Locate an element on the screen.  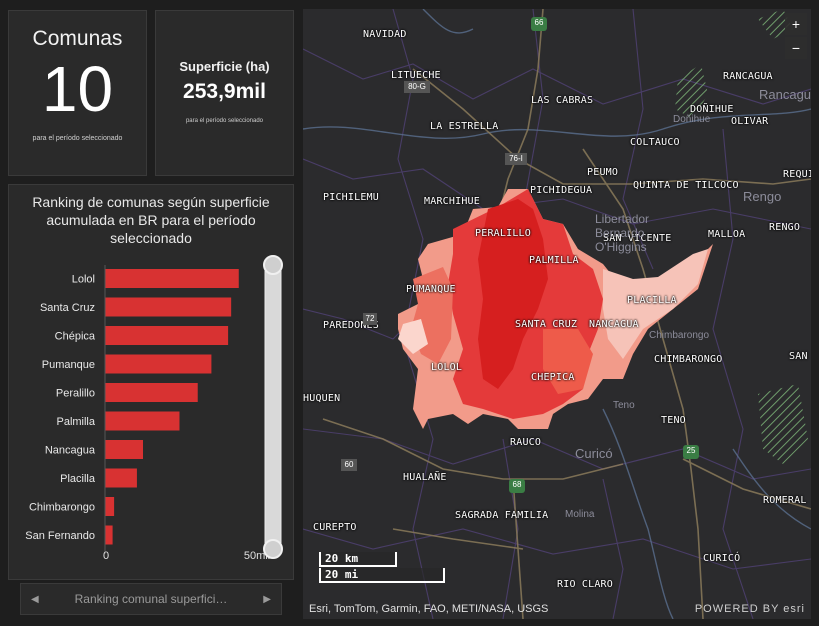
bar-category-label: Chimbarongo is located at coordinates (62, 508).